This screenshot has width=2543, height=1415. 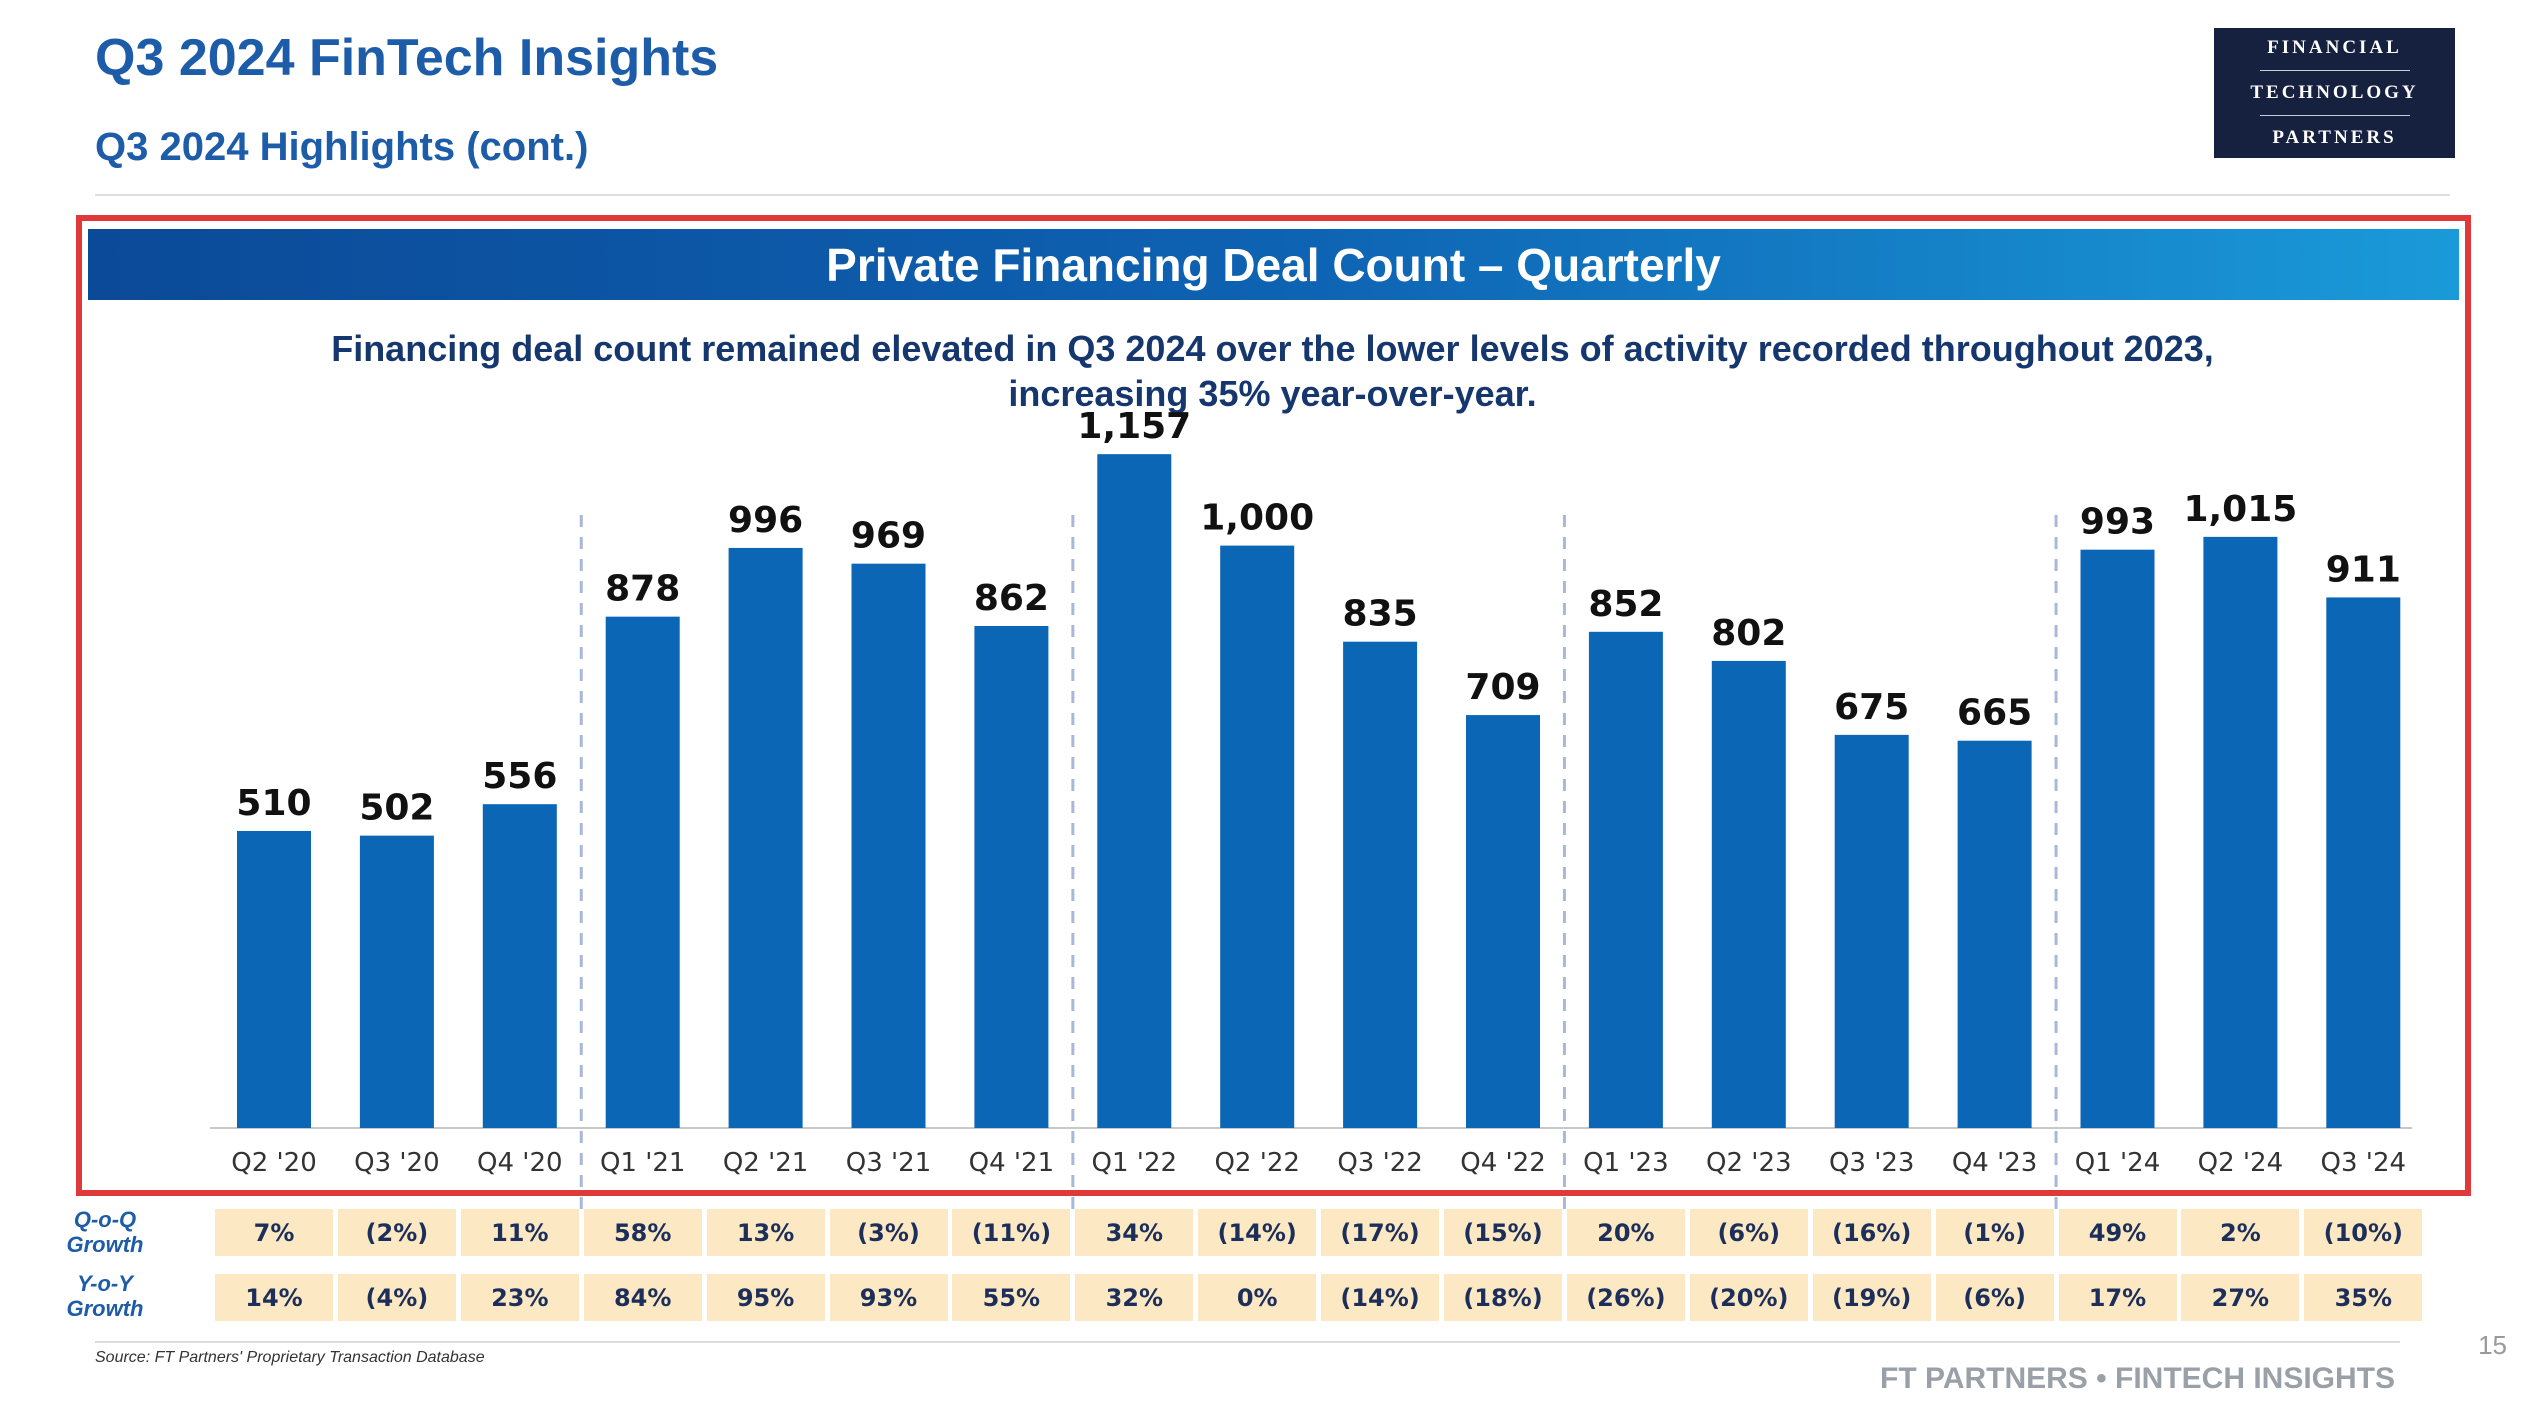 I want to click on qoq-growth-cell: 11%, so click(x=519, y=1232).